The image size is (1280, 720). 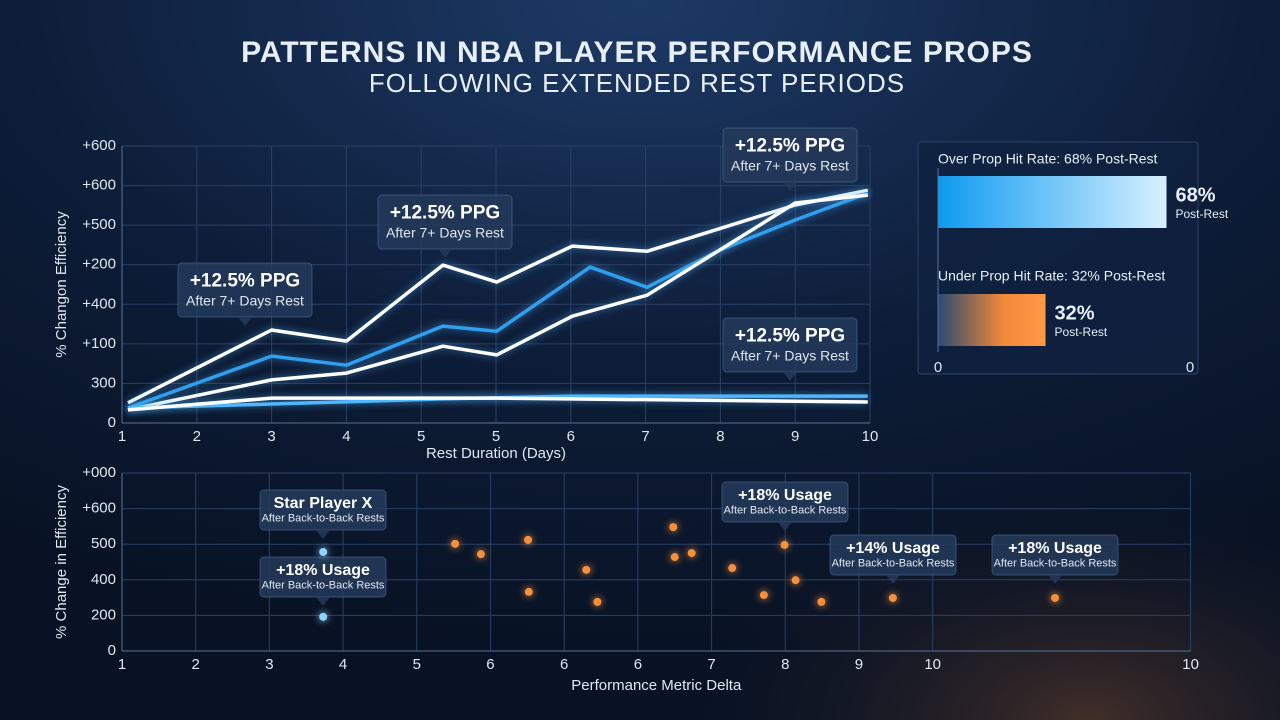 What do you see at coordinates (1075, 313) in the screenshot?
I see `bar-value-label: 32%` at bounding box center [1075, 313].